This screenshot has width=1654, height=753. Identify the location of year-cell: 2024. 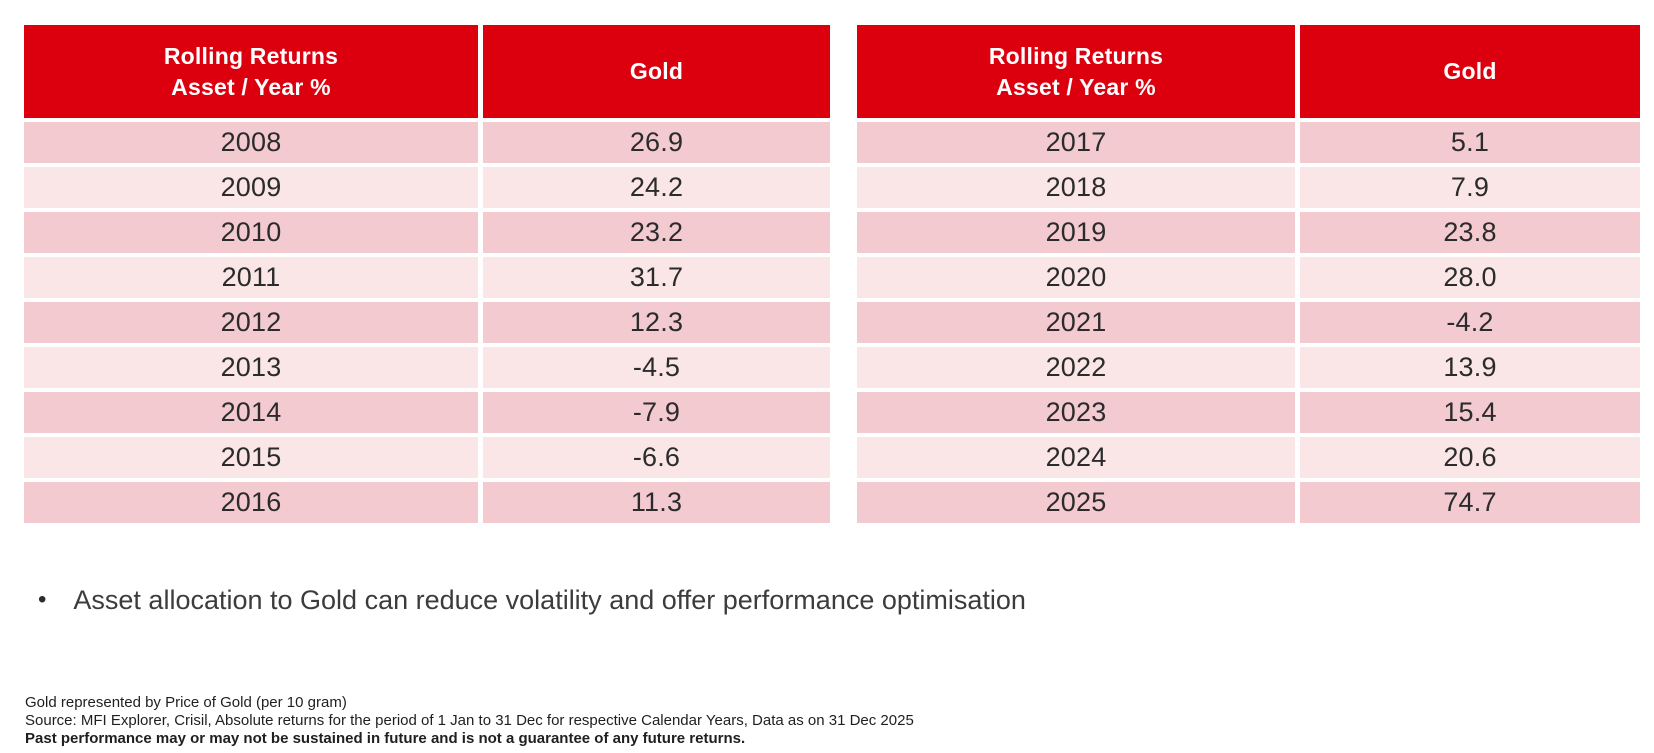
(1076, 457).